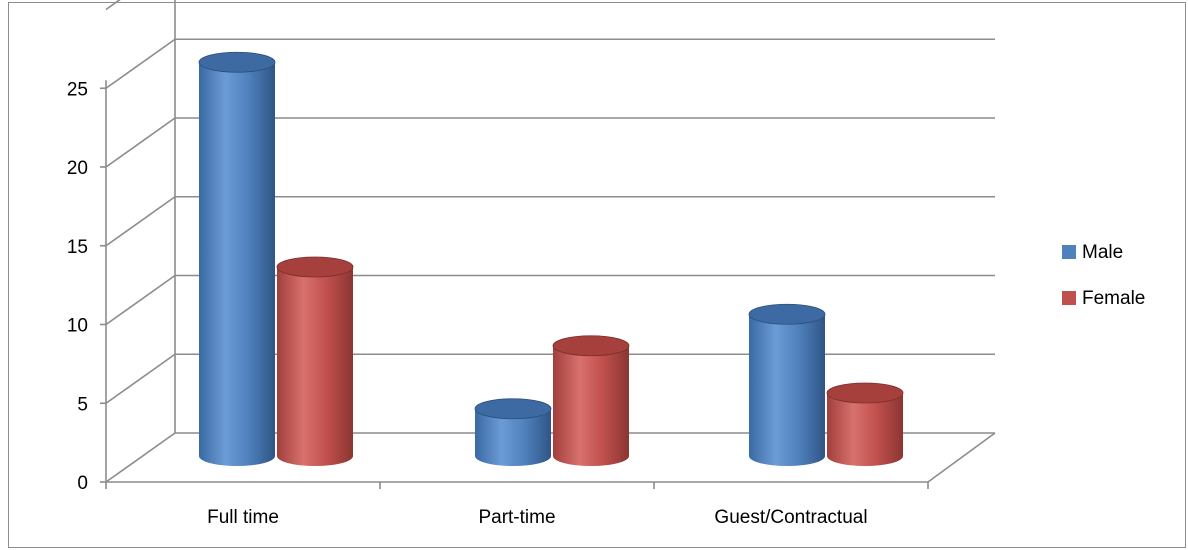  I want to click on legend-label-female: Female, so click(1113, 298).